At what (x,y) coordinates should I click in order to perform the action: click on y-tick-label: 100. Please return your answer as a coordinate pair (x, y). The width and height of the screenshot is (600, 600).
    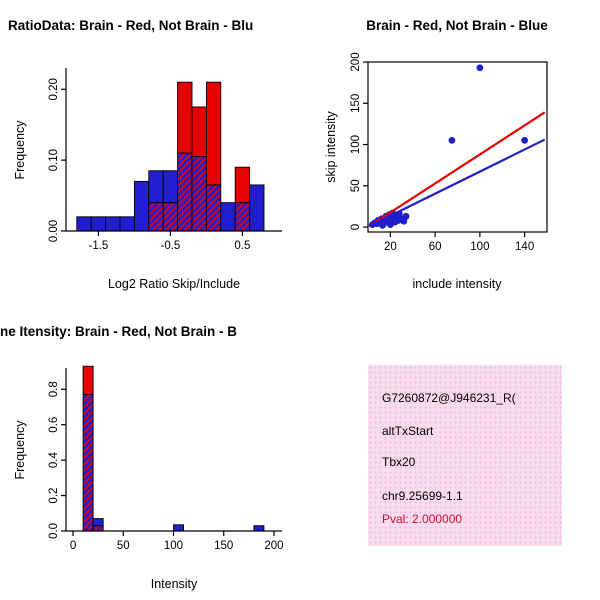
    Looking at the image, I should click on (356, 144).